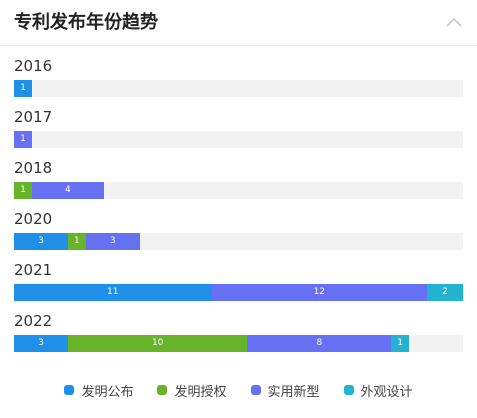 This screenshot has height=418, width=477. What do you see at coordinates (239, 332) in the screenshot?
I see `year-row-2022: 2022 3 10 8 1` at bounding box center [239, 332].